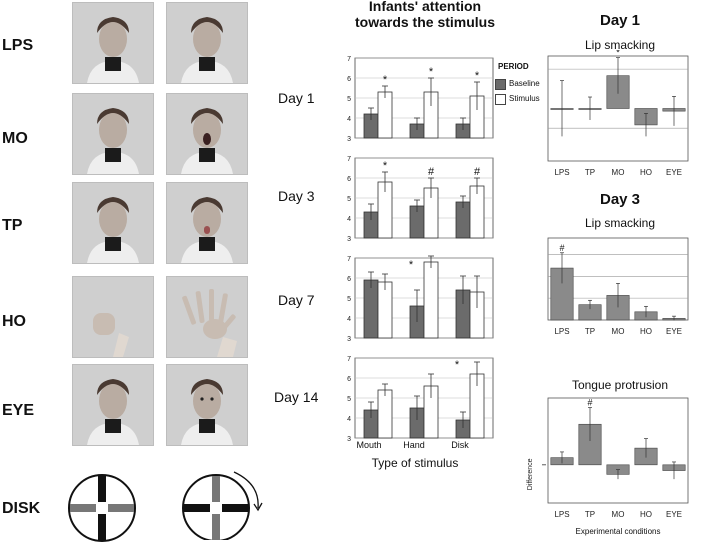  I want to click on attention-day7-chart: 3 4 5 6 7 *, so click(420, 299).